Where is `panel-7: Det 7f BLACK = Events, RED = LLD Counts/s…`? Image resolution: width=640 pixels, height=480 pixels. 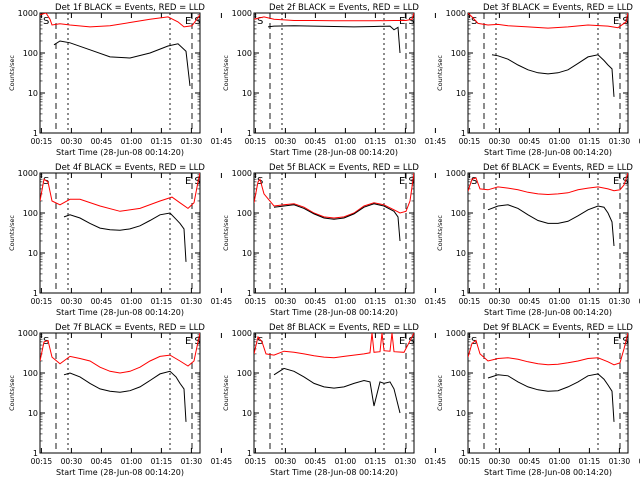
panel-7: Det 7f BLACK = Events, RED = LLD Counts/s… is located at coordinates (120, 400).